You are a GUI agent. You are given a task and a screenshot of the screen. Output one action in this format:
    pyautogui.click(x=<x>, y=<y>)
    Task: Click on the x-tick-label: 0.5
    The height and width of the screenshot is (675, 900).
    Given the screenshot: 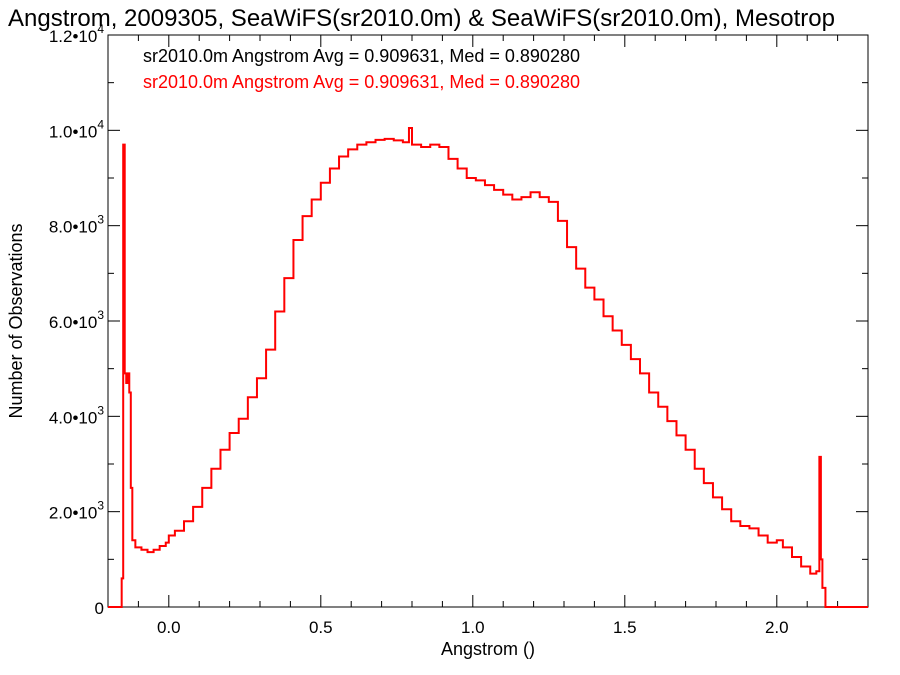 What is the action you would take?
    pyautogui.click(x=321, y=627)
    